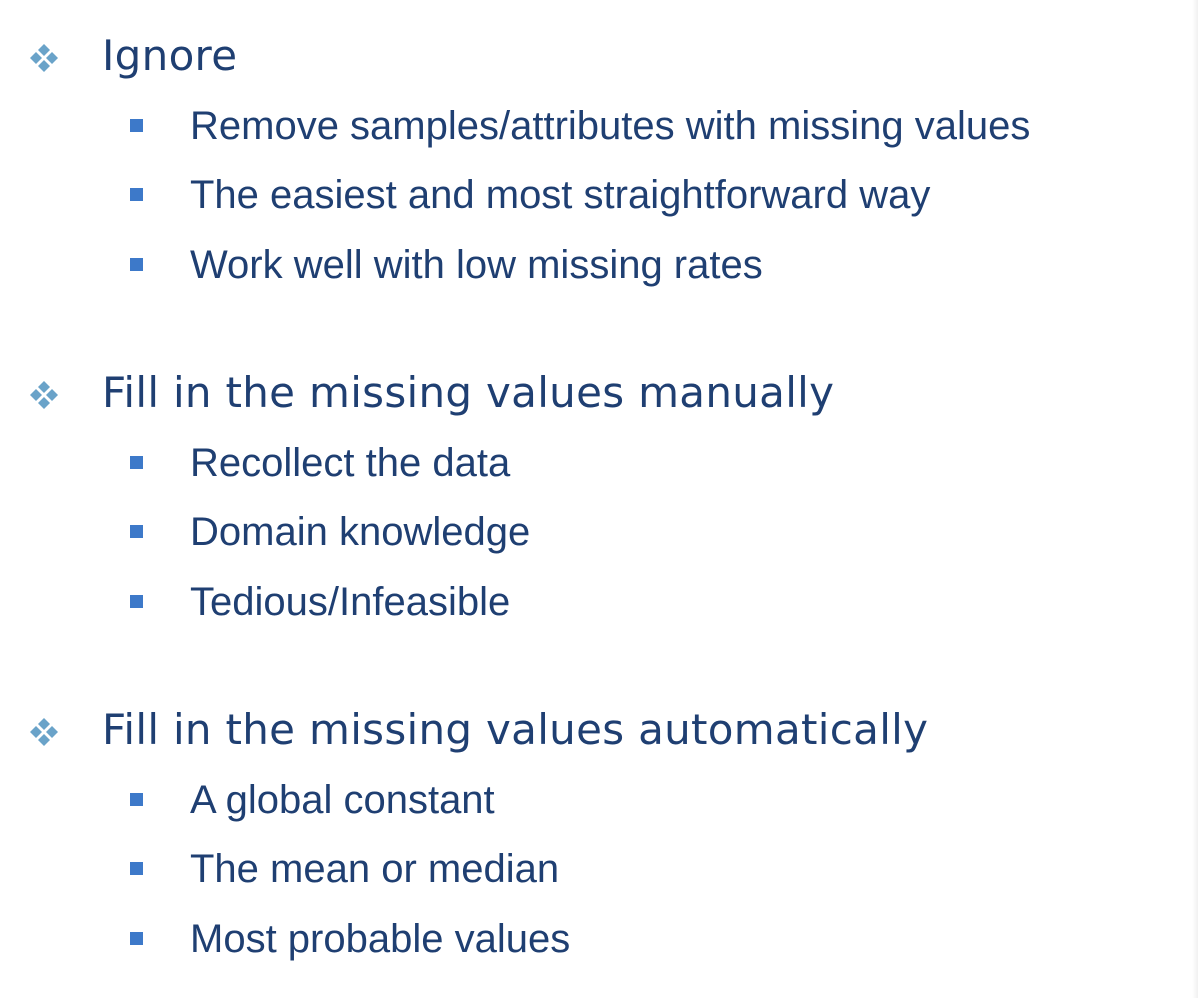  What do you see at coordinates (350, 602) in the screenshot?
I see `list-item-text: Tedious/Infeasible` at bounding box center [350, 602].